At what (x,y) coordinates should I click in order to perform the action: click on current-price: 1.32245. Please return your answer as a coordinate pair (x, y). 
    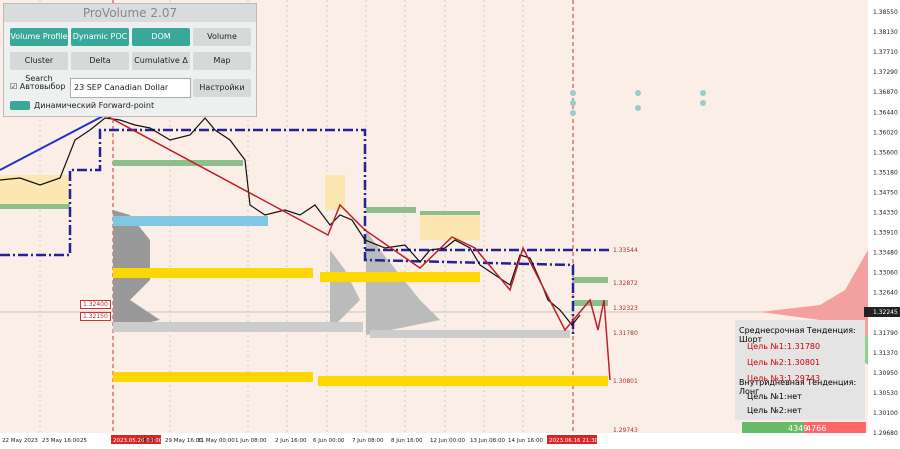
    Looking at the image, I should click on (885, 312).